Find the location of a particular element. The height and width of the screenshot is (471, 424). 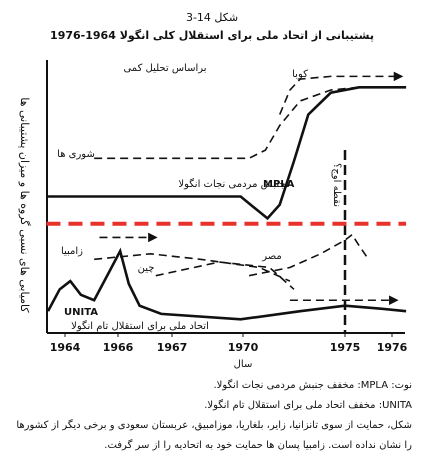

x-tick-label: 1970 is located at coordinates (243, 347).